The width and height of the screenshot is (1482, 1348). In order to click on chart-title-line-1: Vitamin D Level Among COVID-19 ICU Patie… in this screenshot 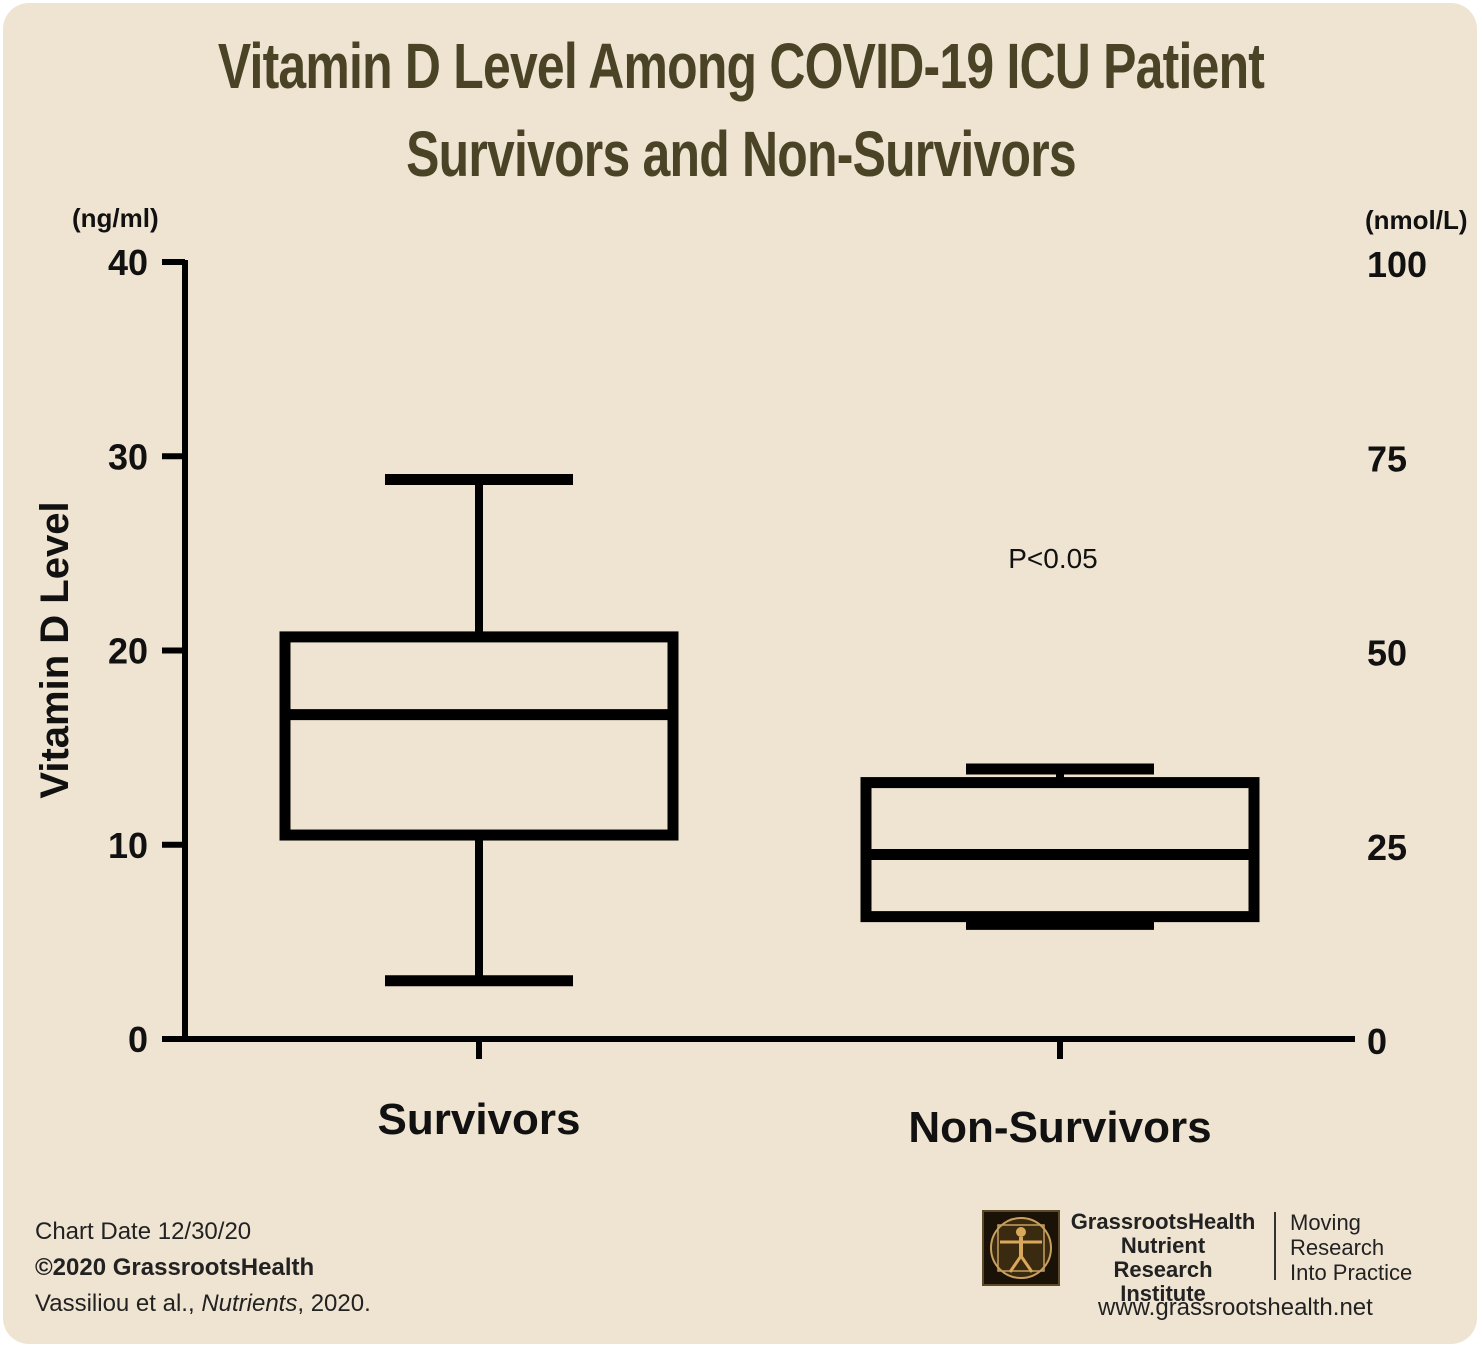, I will do `click(741, 66)`.